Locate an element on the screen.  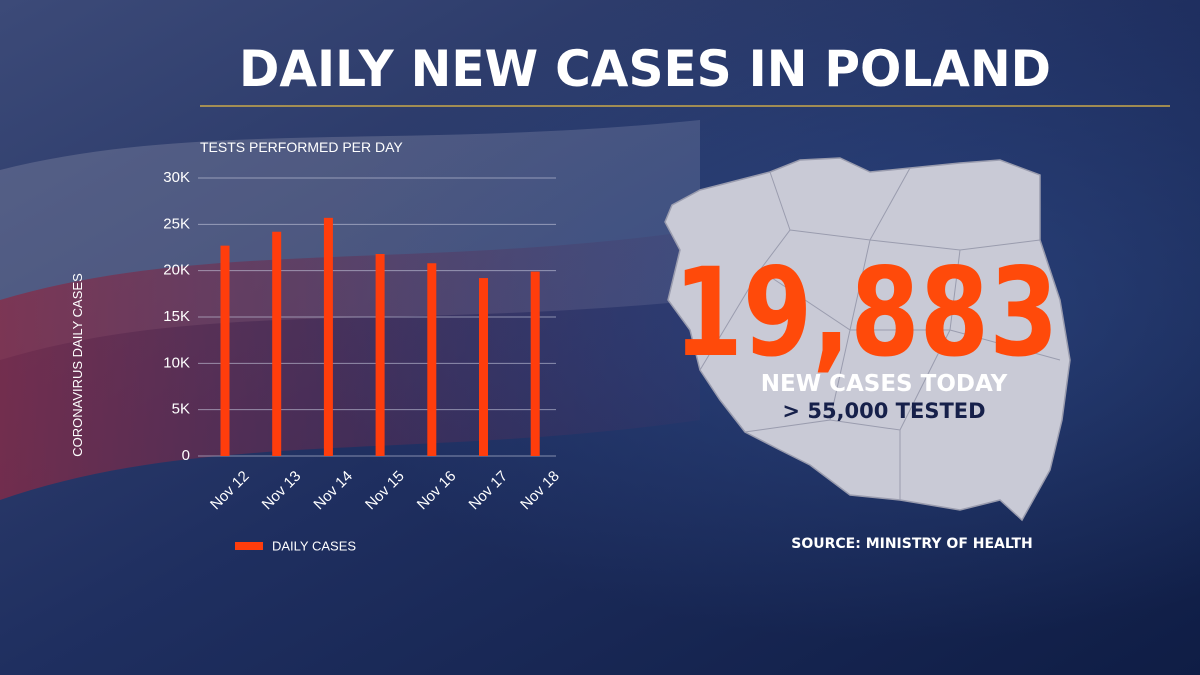
chart-title: TESTS PERFORMED PER DAY is located at coordinates (301, 147).